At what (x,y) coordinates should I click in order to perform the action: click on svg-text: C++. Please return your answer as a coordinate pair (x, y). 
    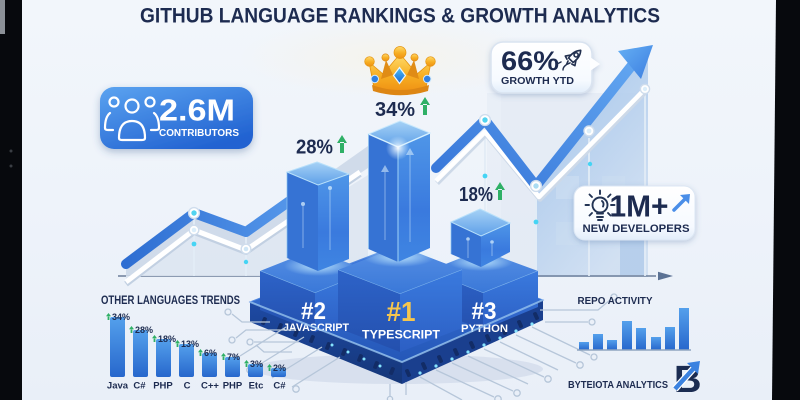
    Looking at the image, I should click on (210, 386).